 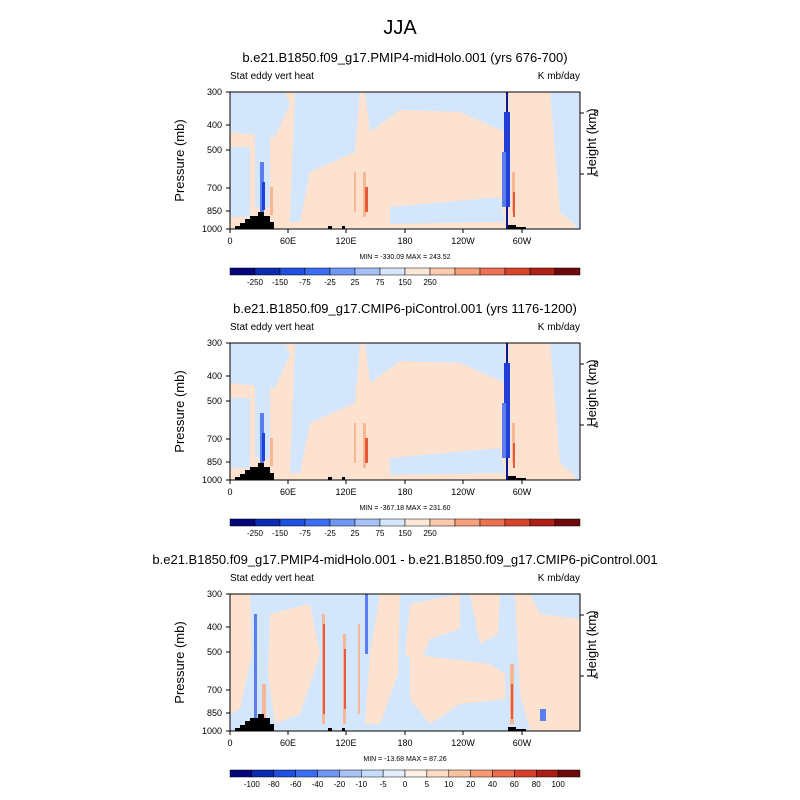 I want to click on y-axis-label: Pressure (mb), so click(x=179, y=662).